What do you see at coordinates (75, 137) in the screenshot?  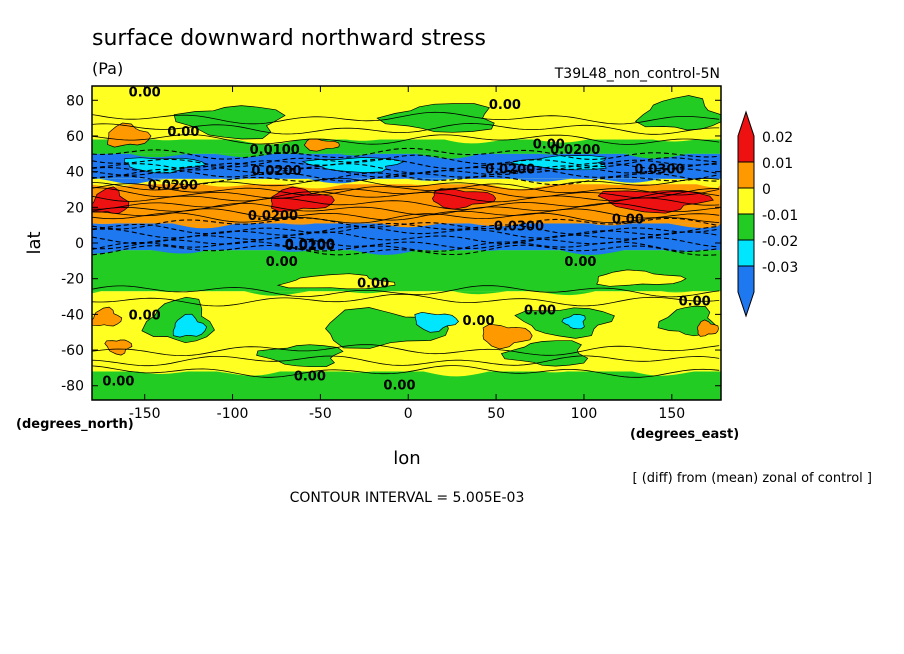 I see `y-tick-label: 60` at bounding box center [75, 137].